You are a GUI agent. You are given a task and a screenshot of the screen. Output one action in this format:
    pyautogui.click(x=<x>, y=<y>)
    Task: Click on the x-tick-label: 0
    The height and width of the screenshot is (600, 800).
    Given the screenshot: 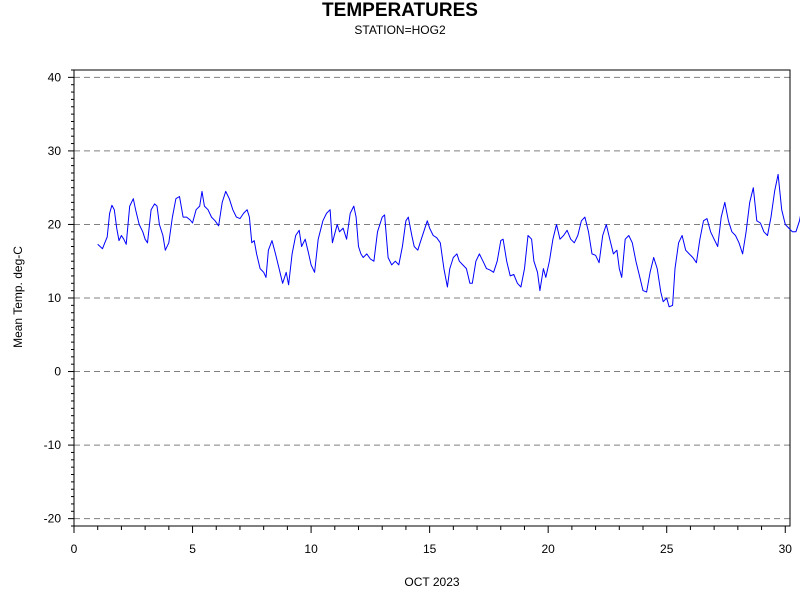 What is the action you would take?
    pyautogui.click(x=74, y=549)
    